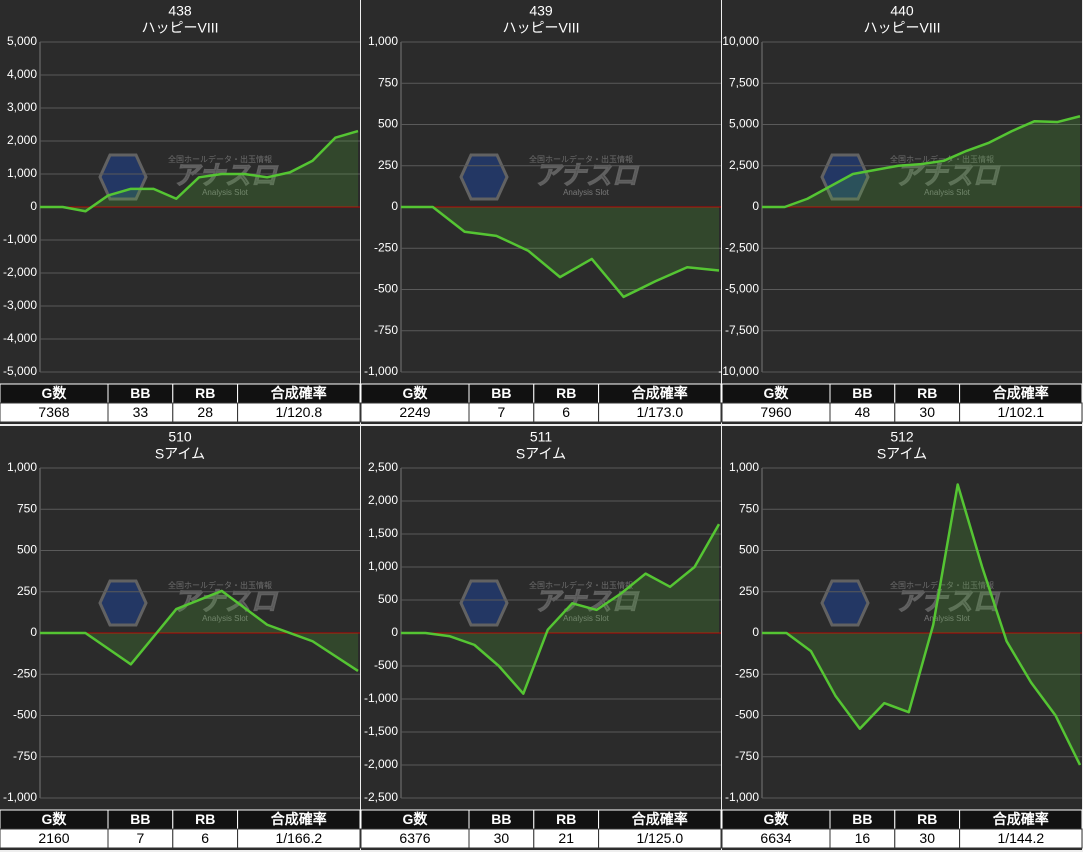 The image size is (1083, 852). I want to click on y-tick-label: 4,000, so click(22, 74).